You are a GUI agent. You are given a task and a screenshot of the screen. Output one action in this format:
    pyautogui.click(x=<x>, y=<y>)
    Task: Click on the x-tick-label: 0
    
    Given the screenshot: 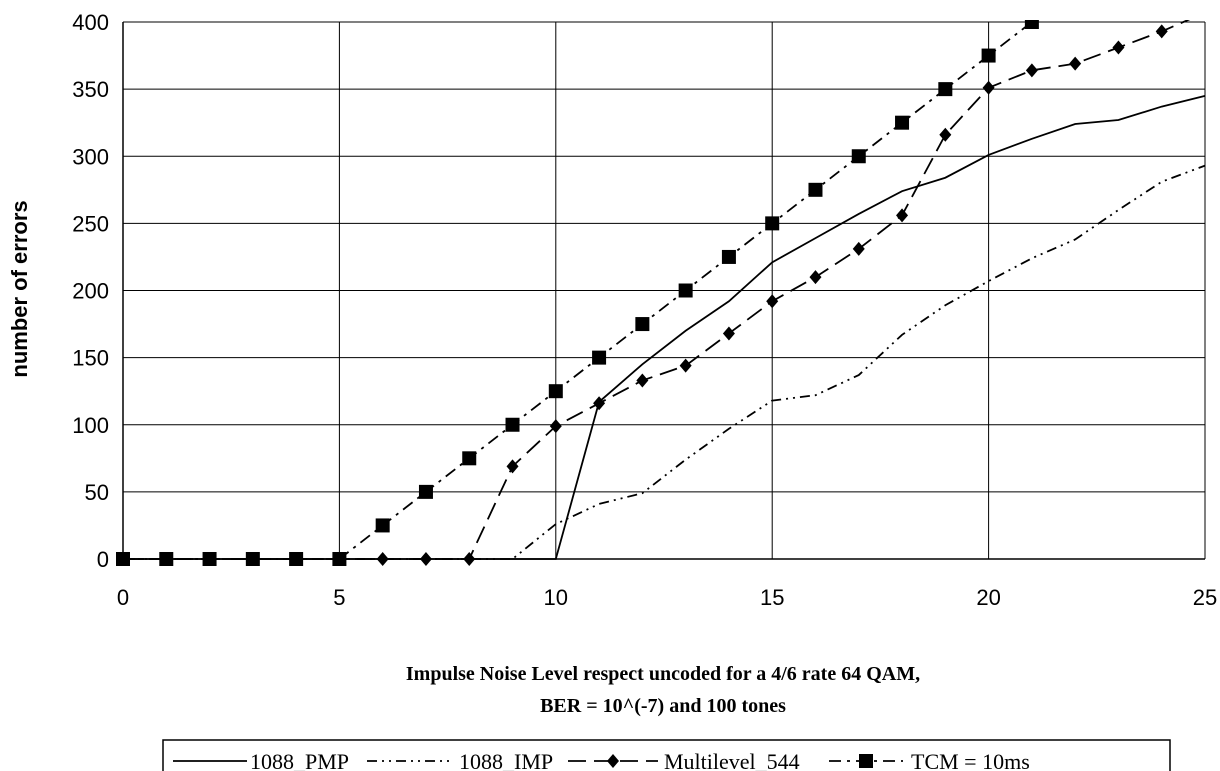 What is the action you would take?
    pyautogui.click(x=123, y=597)
    